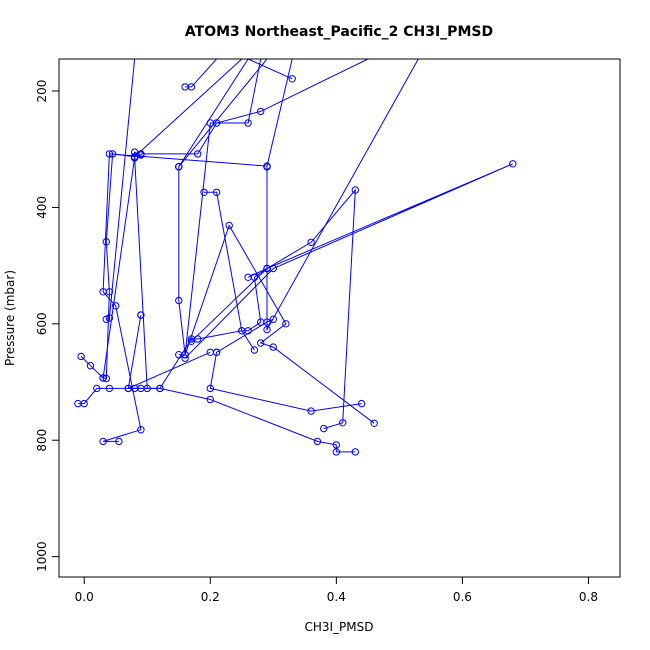  What do you see at coordinates (336, 597) in the screenshot?
I see `x-tick-label: 0.4` at bounding box center [336, 597].